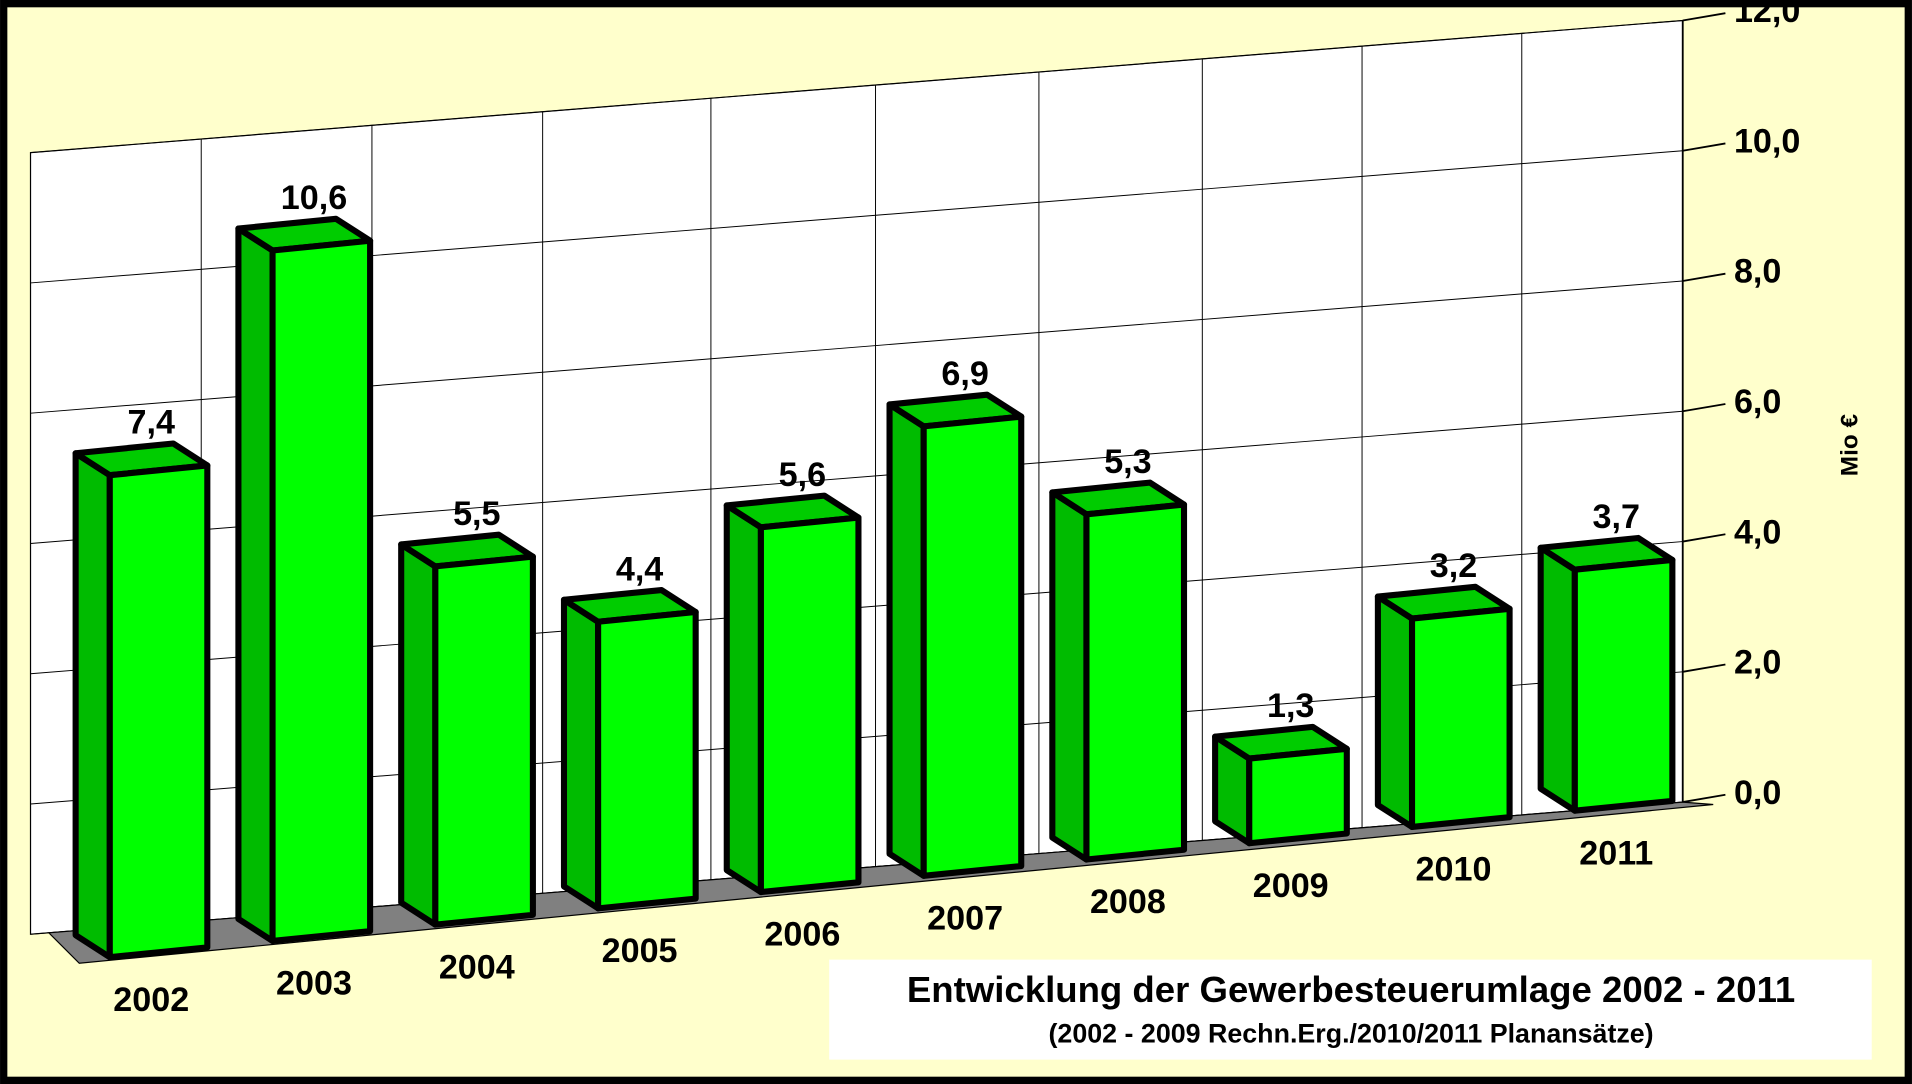 This screenshot has width=1912, height=1084. Describe the element at coordinates (1767, 15) in the screenshot. I see `y-tick-label: 12,0` at that location.